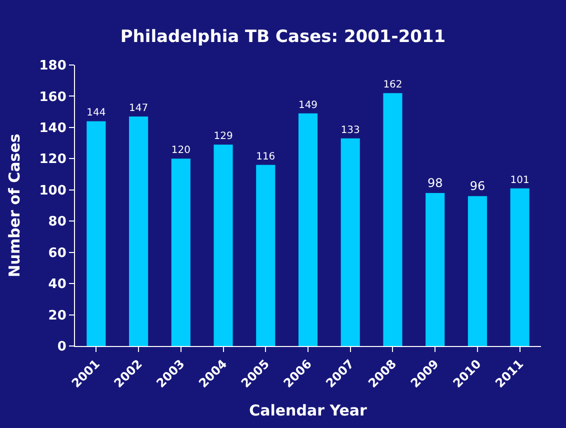  What do you see at coordinates (283, 36) in the screenshot?
I see `chart-title: Philadelphia TB Cases: 2001-2011` at bounding box center [283, 36].